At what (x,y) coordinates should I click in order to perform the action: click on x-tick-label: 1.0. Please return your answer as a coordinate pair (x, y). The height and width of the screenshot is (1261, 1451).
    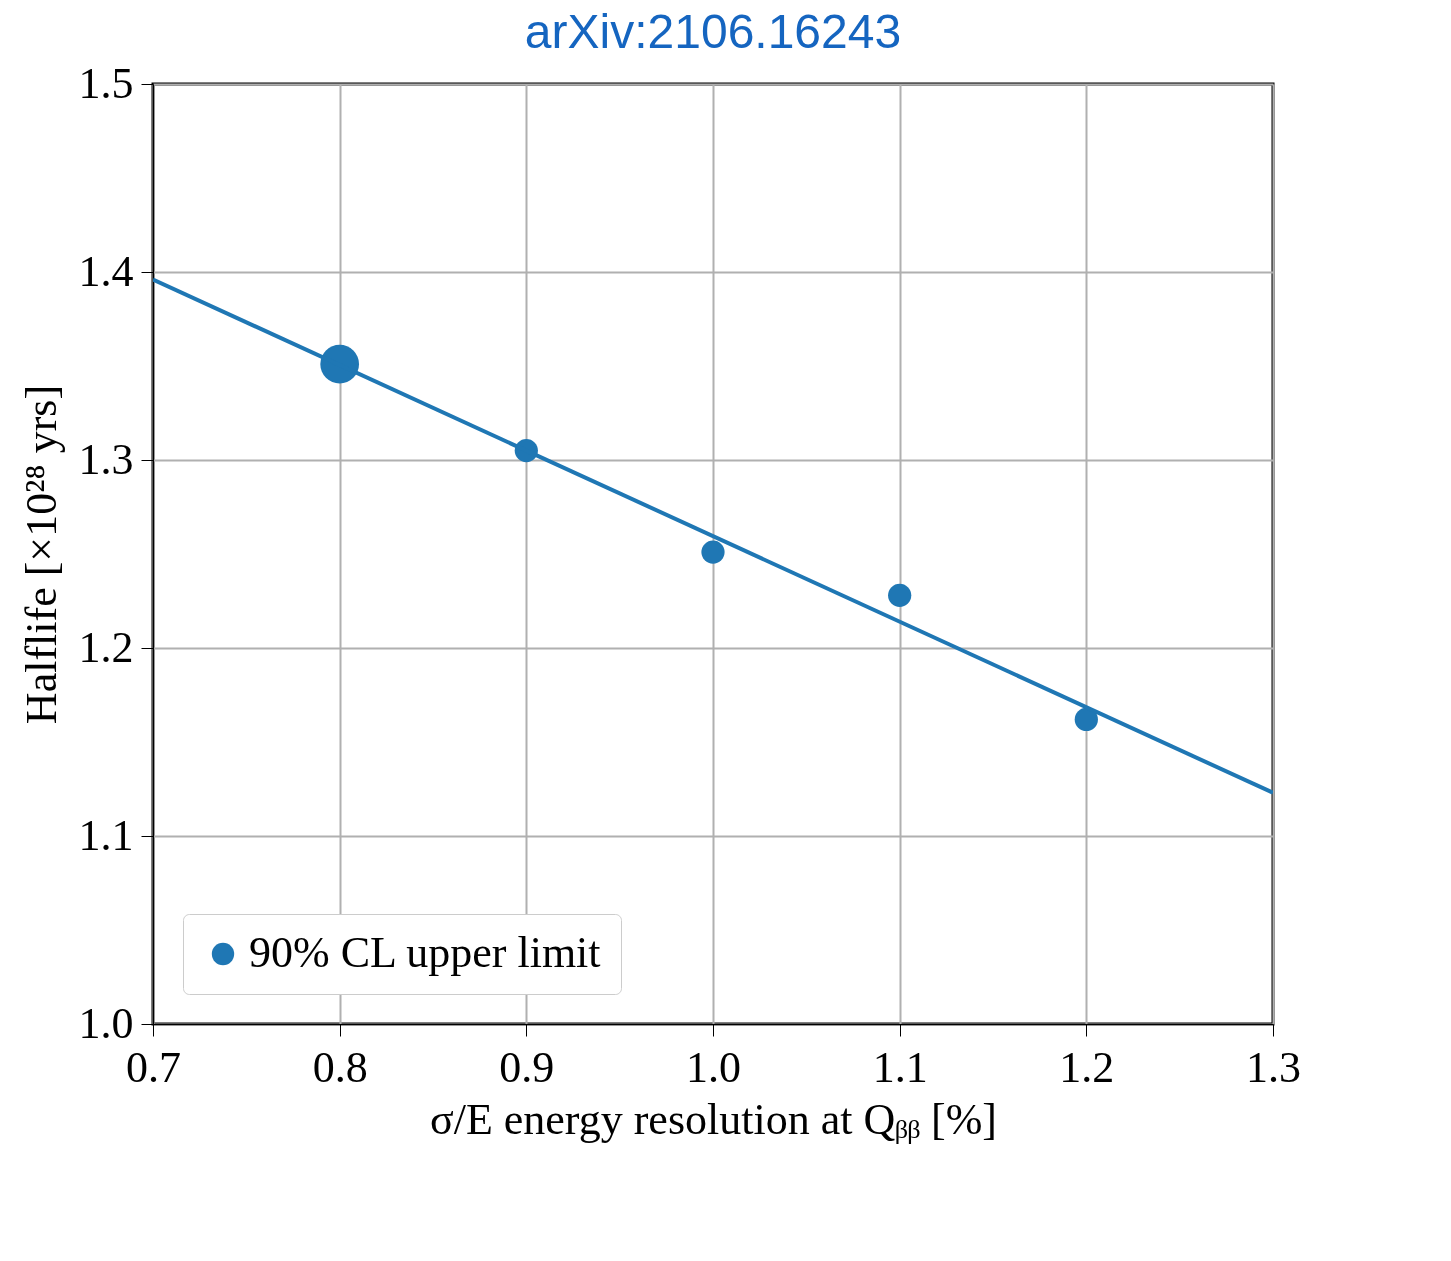
    Looking at the image, I should click on (713, 1067).